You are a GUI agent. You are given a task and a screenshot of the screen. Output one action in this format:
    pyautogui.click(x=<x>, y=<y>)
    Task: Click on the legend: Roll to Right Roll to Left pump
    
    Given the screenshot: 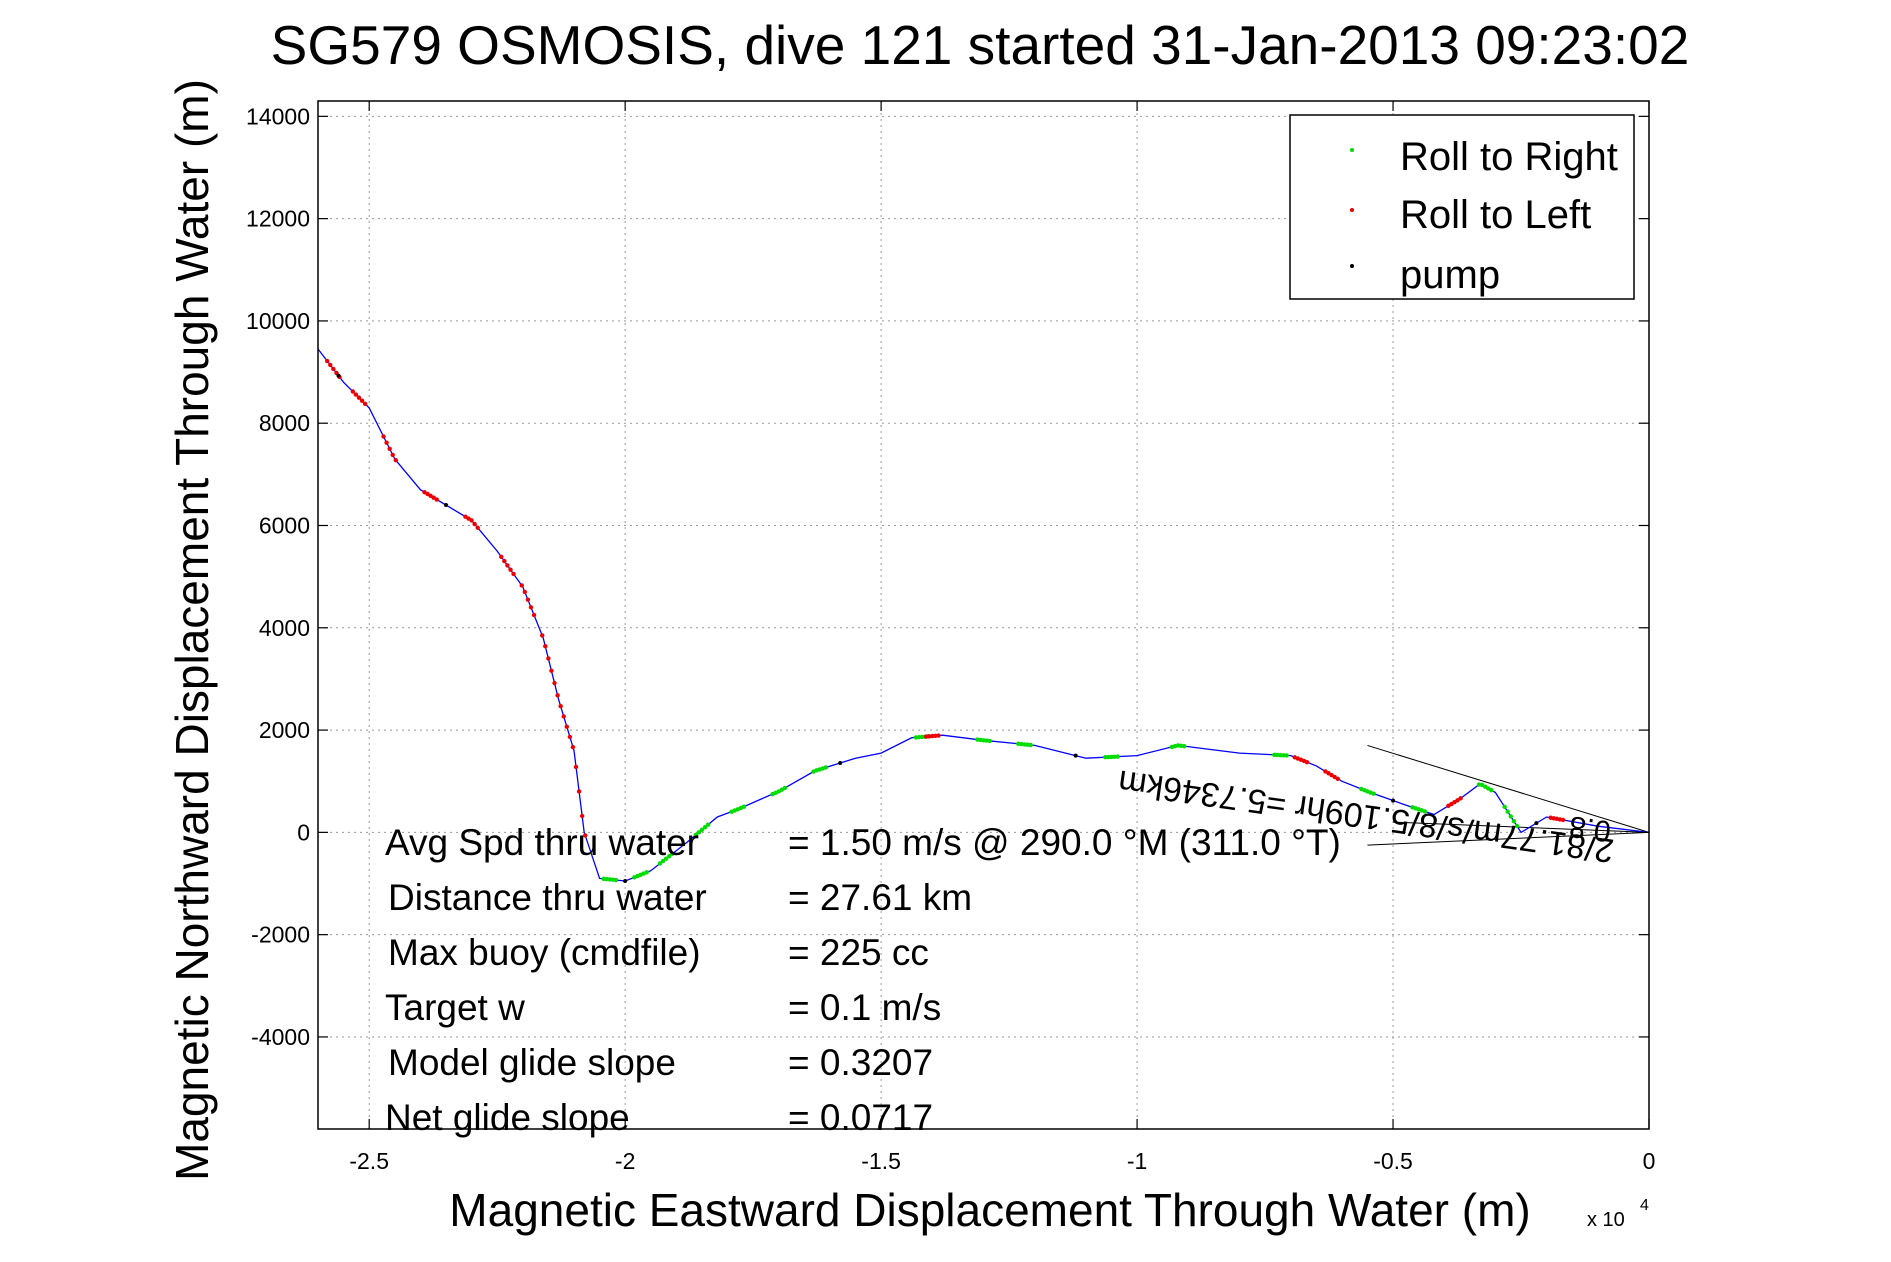 What is the action you would take?
    pyautogui.click(x=1462, y=207)
    